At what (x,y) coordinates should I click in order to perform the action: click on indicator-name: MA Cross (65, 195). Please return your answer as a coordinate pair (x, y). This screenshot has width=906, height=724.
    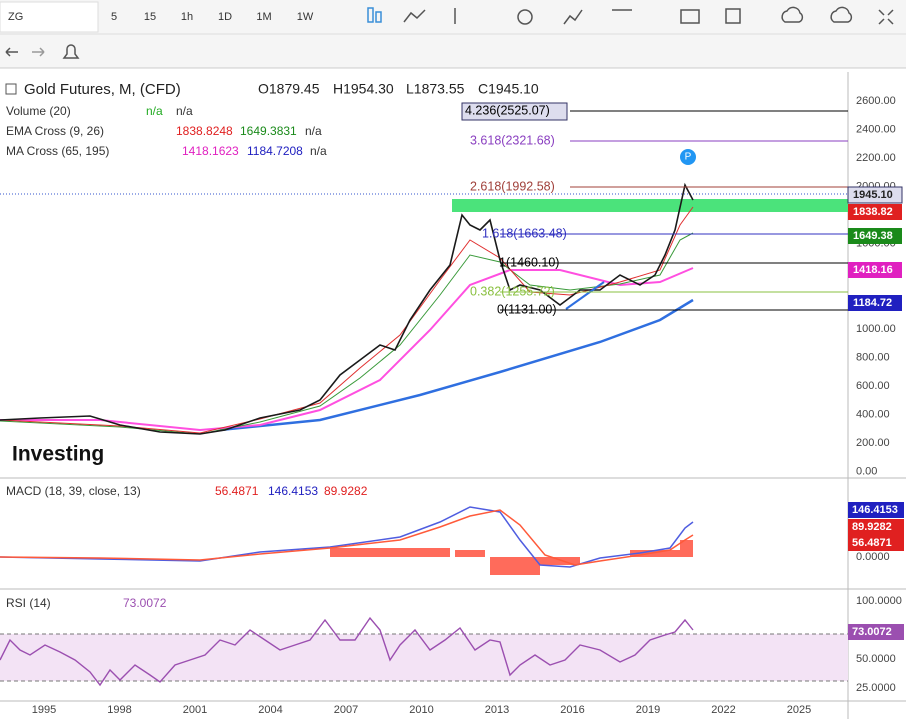
    Looking at the image, I should click on (57, 151).